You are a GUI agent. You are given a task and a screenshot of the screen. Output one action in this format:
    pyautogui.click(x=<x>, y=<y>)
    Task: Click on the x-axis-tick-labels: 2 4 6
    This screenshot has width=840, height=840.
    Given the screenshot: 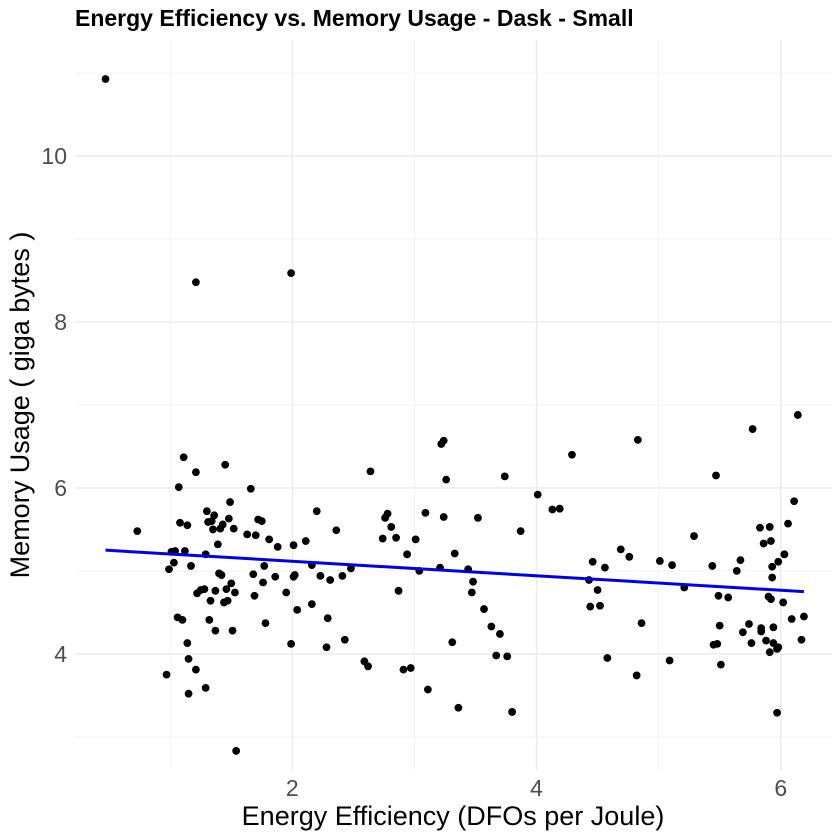 What is the action you would take?
    pyautogui.click(x=536, y=788)
    